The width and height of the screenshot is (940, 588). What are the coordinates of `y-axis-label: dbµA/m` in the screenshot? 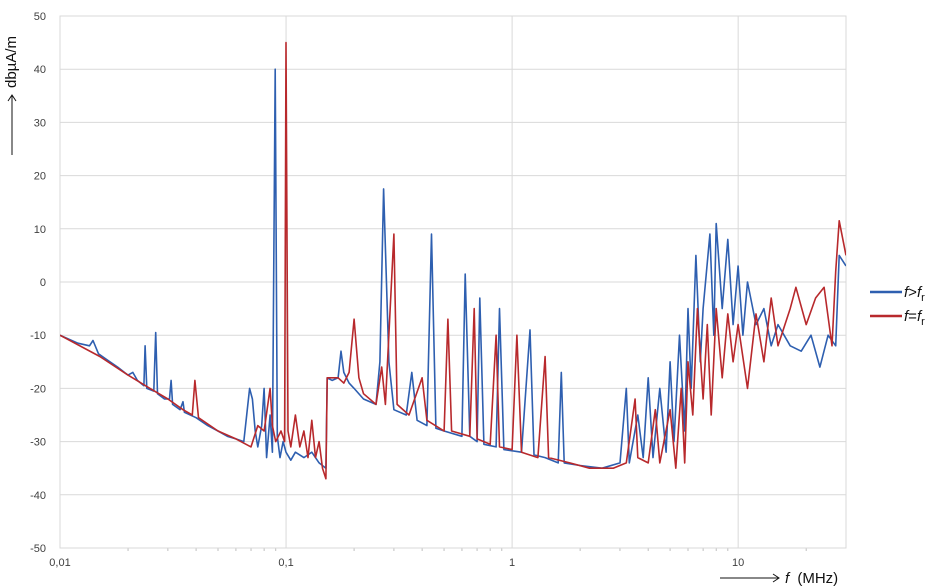 It's located at (11, 62).